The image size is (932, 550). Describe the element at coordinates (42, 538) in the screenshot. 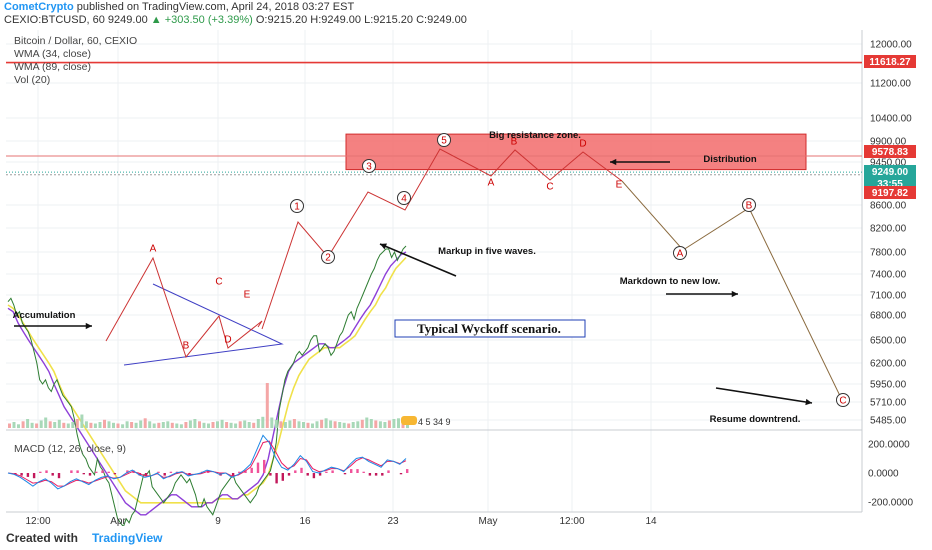

I see `created-with: Created with` at that location.